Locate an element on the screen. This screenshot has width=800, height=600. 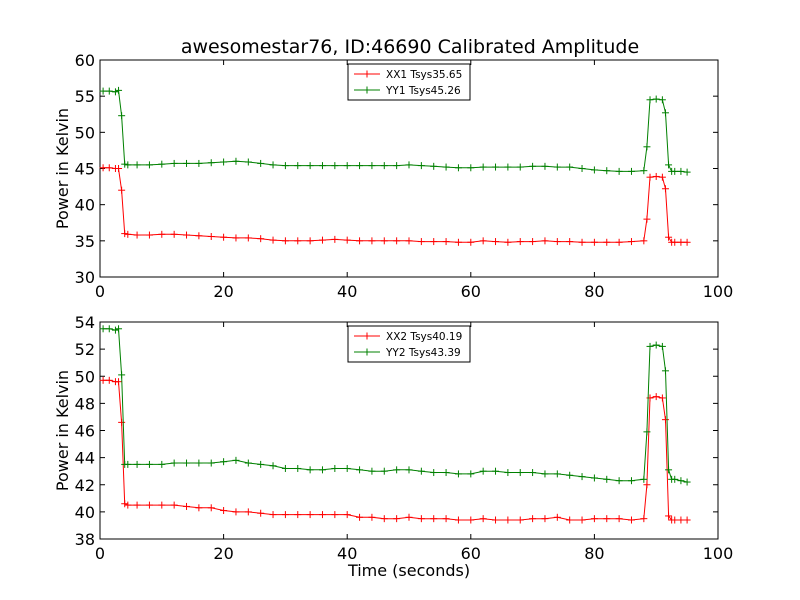
legend-entry: XX2 Tsys40.19 is located at coordinates (408, 337).